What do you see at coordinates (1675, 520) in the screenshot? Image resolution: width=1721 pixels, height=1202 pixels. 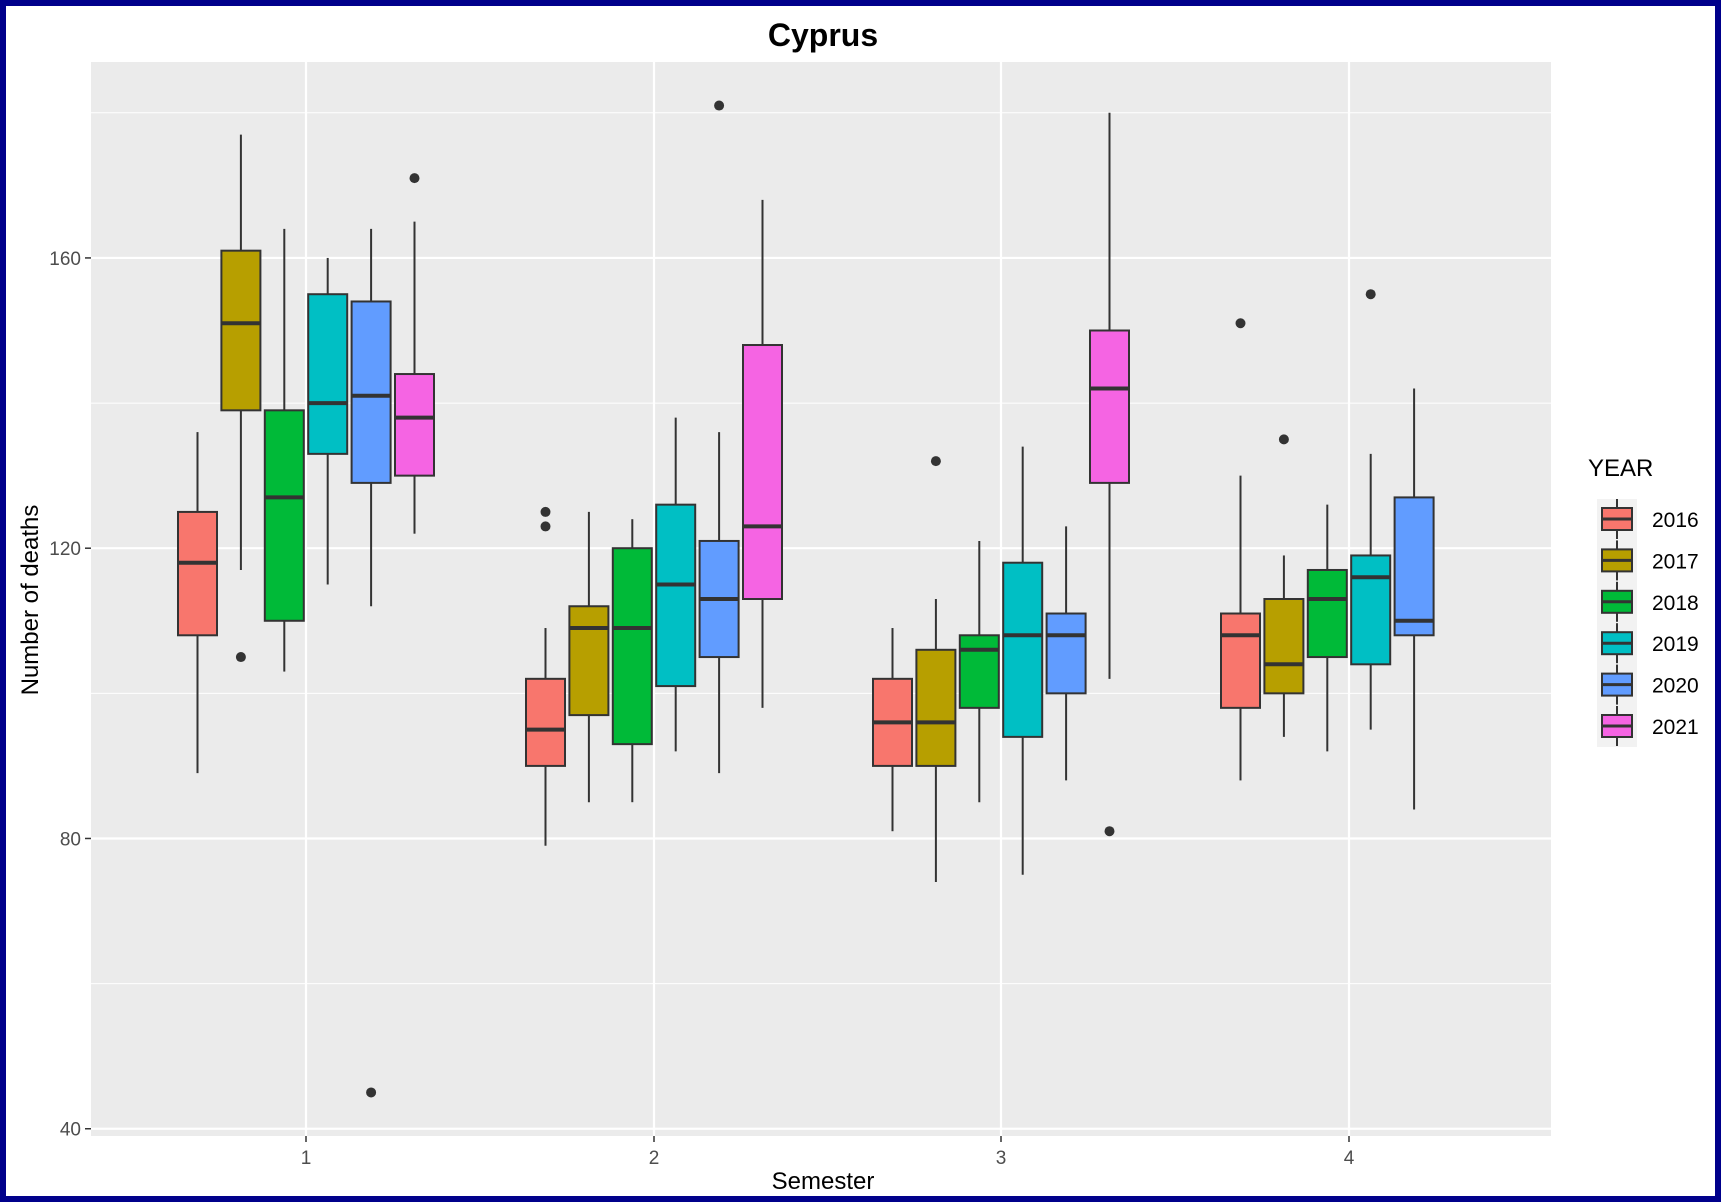 I see `legend-label: 2016` at bounding box center [1675, 520].